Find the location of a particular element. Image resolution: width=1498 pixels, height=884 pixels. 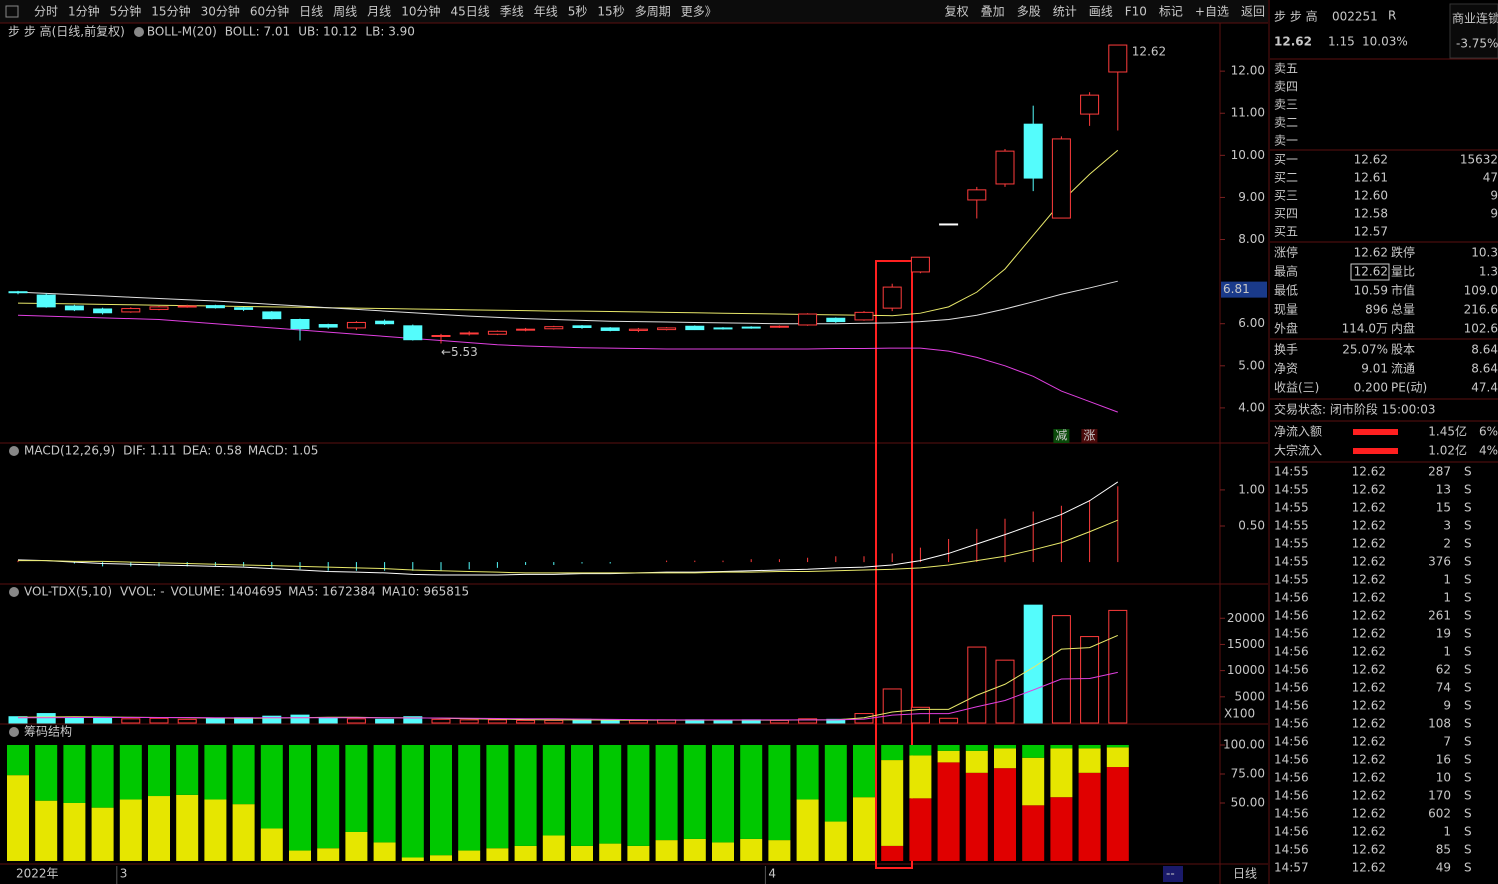

flow-label: 大宗流入 is located at coordinates (1298, 450).